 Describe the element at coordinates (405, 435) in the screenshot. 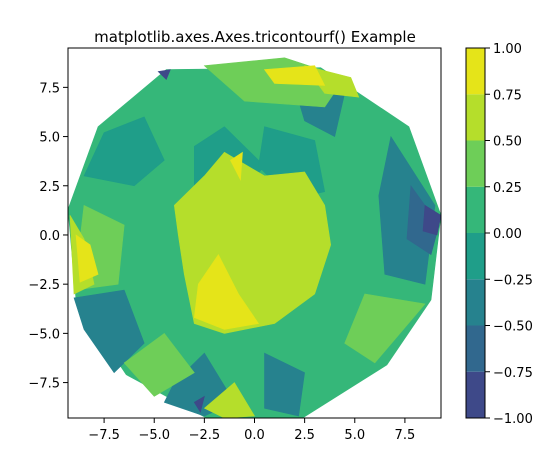

I see `x-tick-label: 7.5` at that location.